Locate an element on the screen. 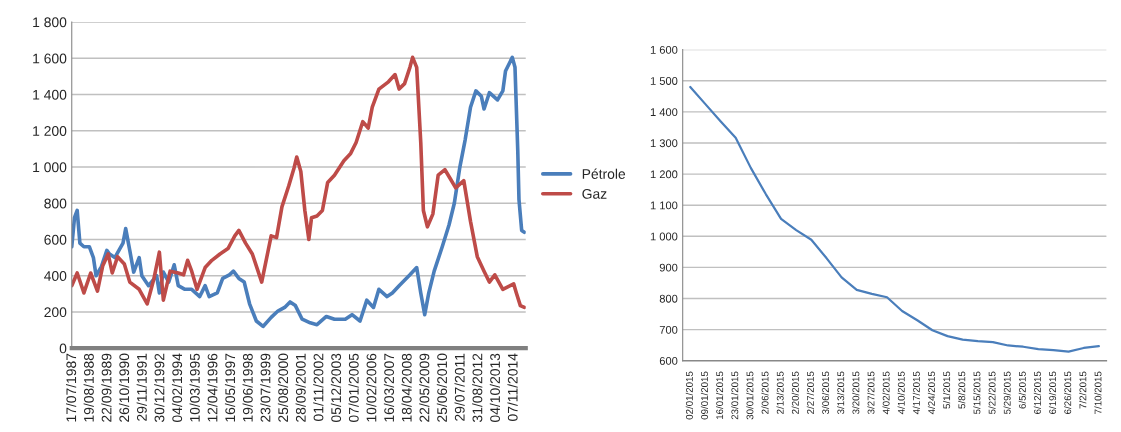 The image size is (1121, 432). x-tick-label: 19/06/1998 is located at coordinates (247, 387).